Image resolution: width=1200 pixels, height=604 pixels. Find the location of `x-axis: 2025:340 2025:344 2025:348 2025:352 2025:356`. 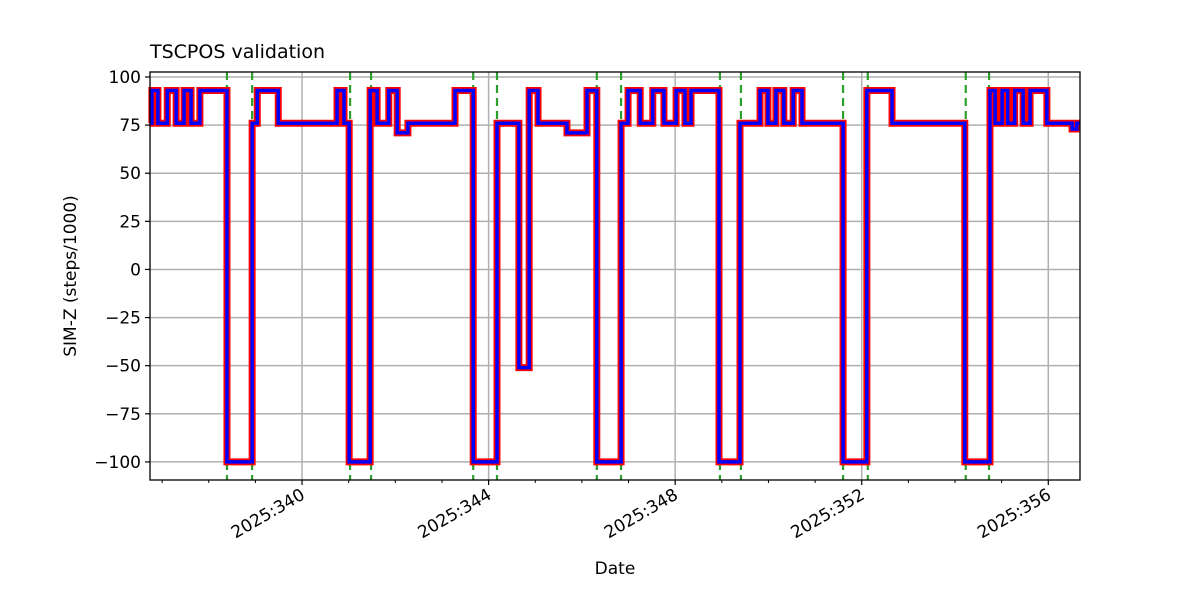

x-axis: 2025:340 2025:344 2025:348 2025:352 2025:356 is located at coordinates (608, 511).